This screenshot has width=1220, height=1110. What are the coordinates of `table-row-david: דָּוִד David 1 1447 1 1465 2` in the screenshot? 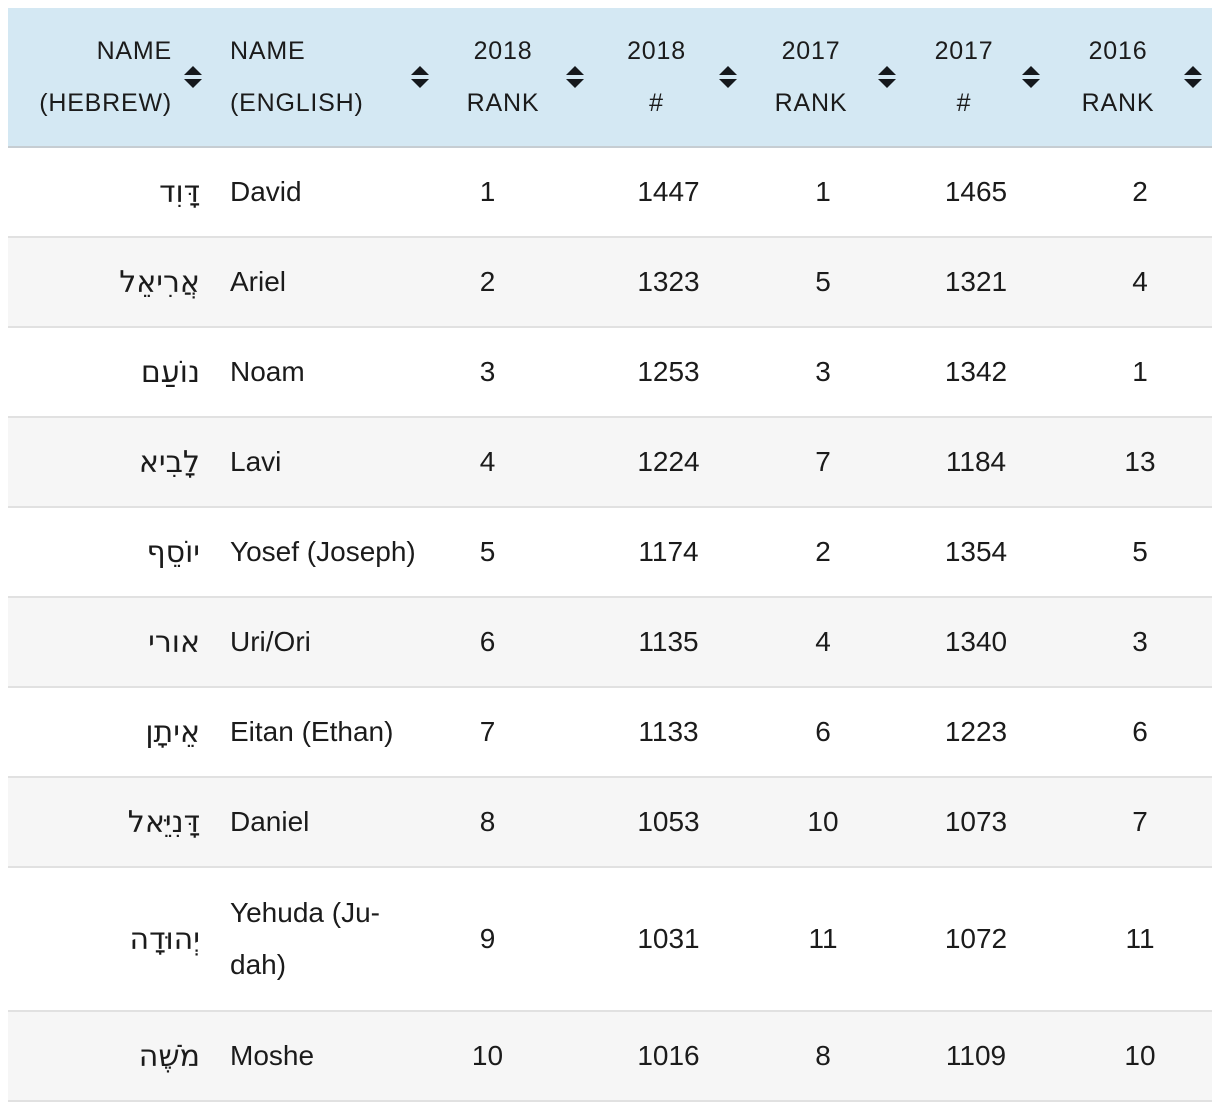 It's located at (610, 192).